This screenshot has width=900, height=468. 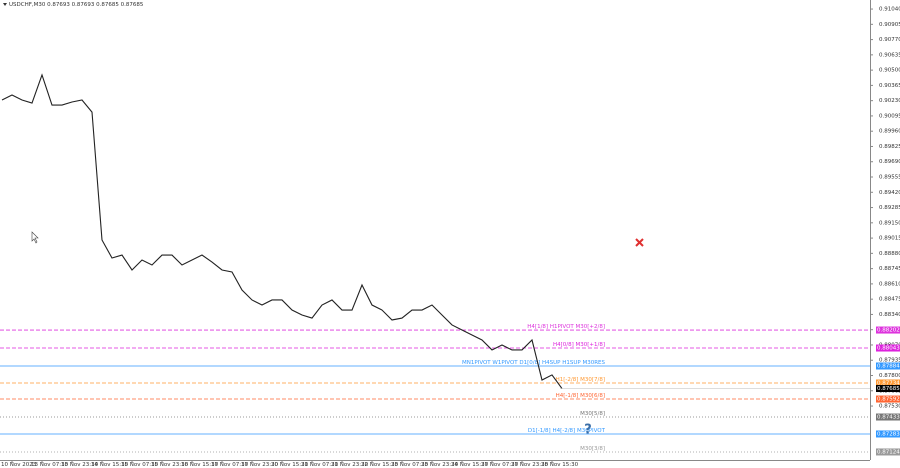 I want to click on y-tick-label: 0.87530, so click(x=889, y=407).